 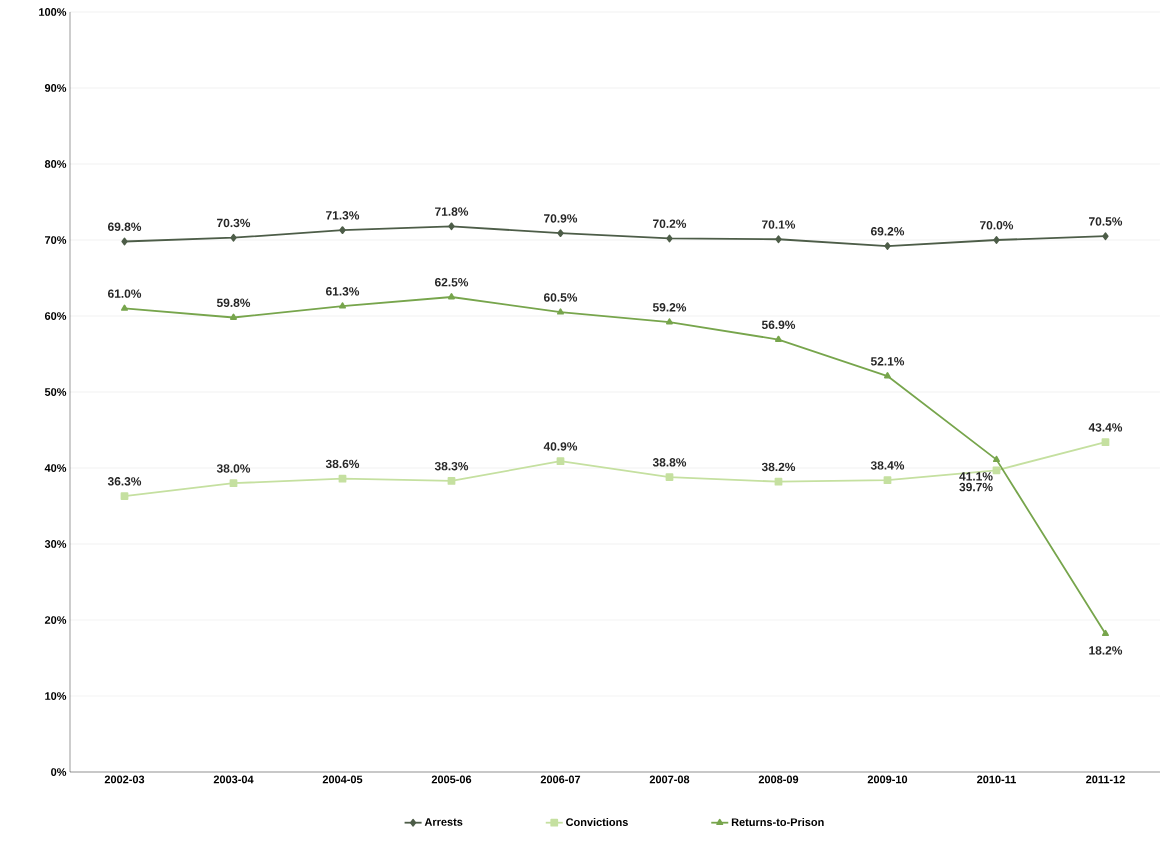 I want to click on data-label: 69.2%, so click(x=887, y=231).